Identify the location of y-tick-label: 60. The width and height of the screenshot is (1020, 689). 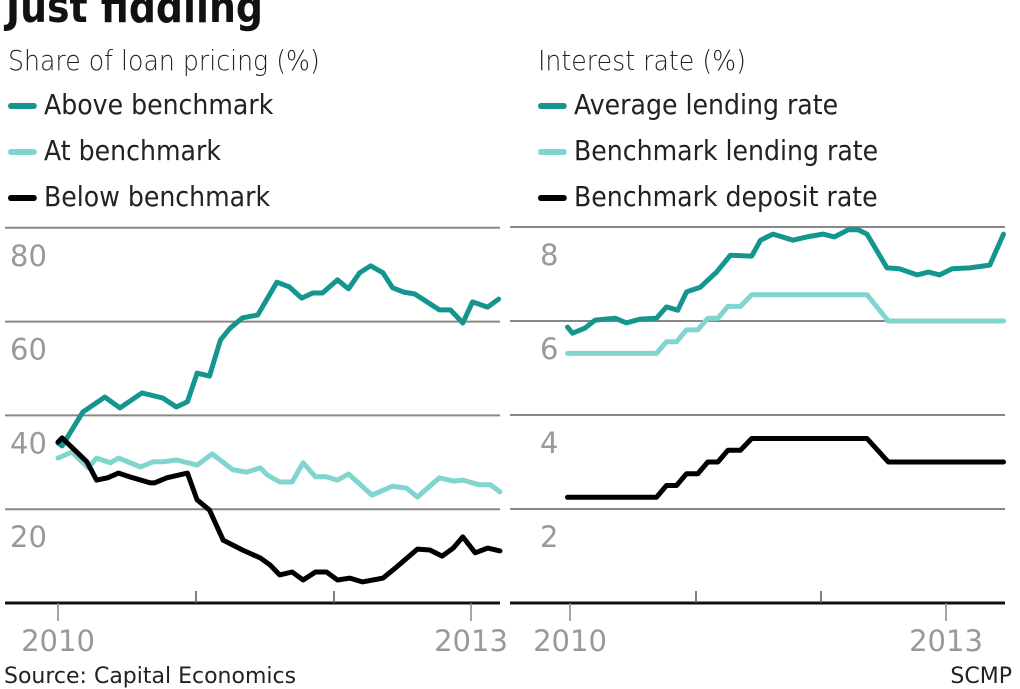
(28, 350).